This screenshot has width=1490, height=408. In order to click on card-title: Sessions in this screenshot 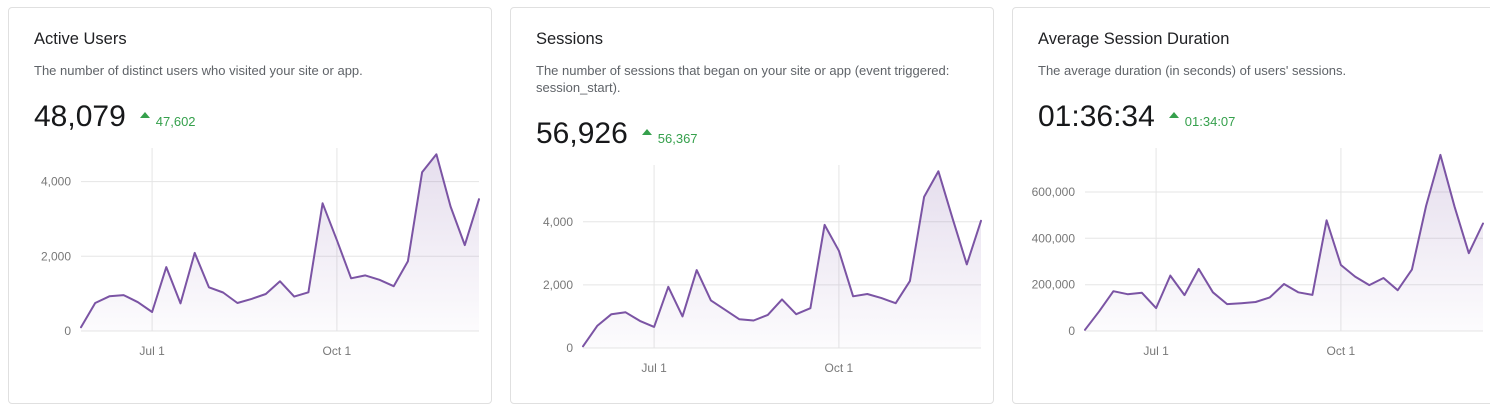, I will do `click(569, 39)`.